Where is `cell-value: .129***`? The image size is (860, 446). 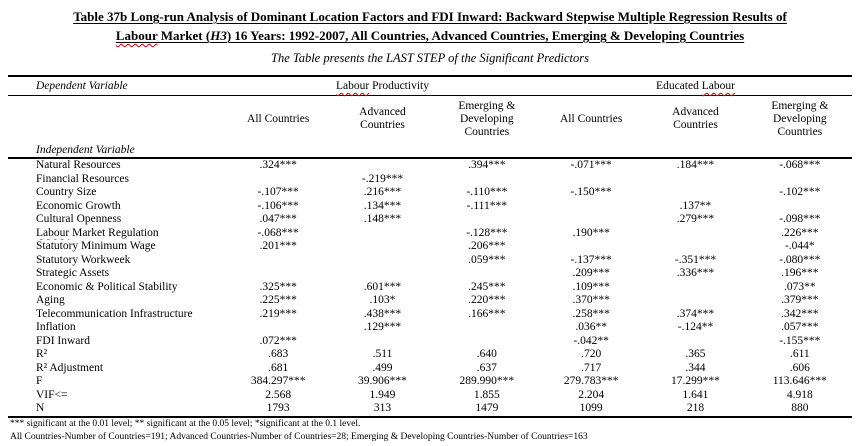 cell-value: .129*** is located at coordinates (382, 327).